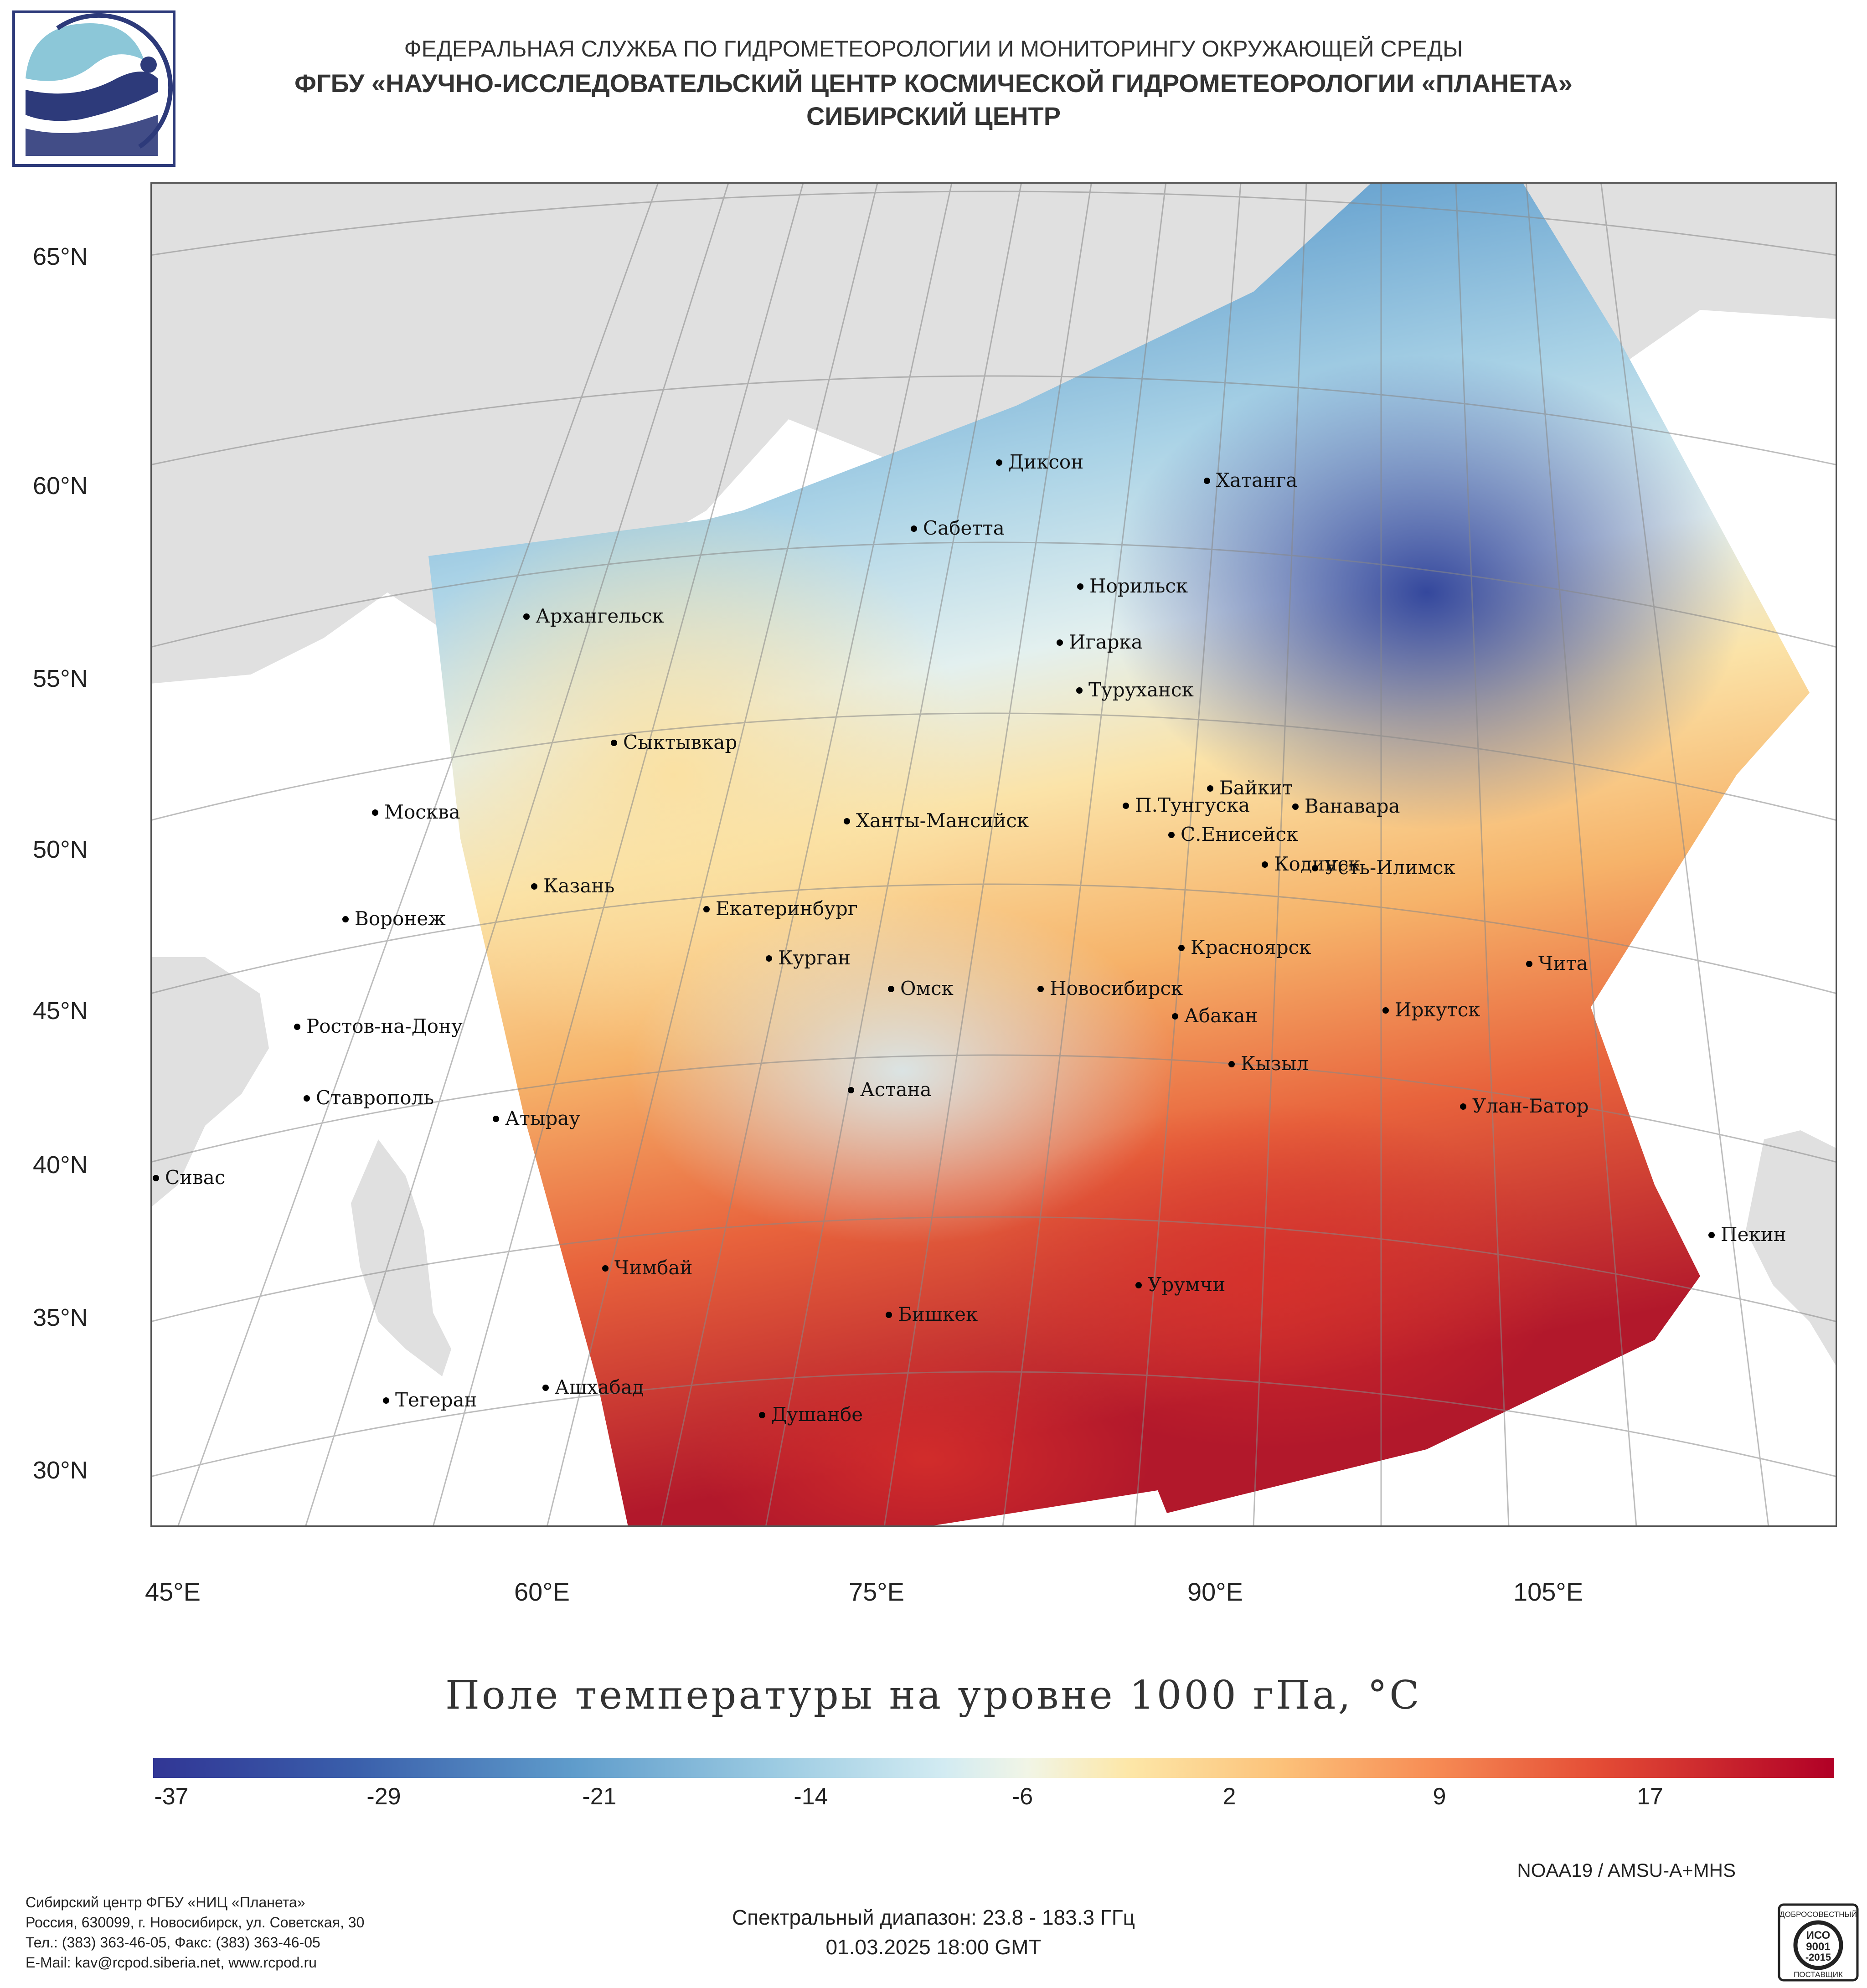  I want to click on city-label: Сабетта, so click(964, 528).